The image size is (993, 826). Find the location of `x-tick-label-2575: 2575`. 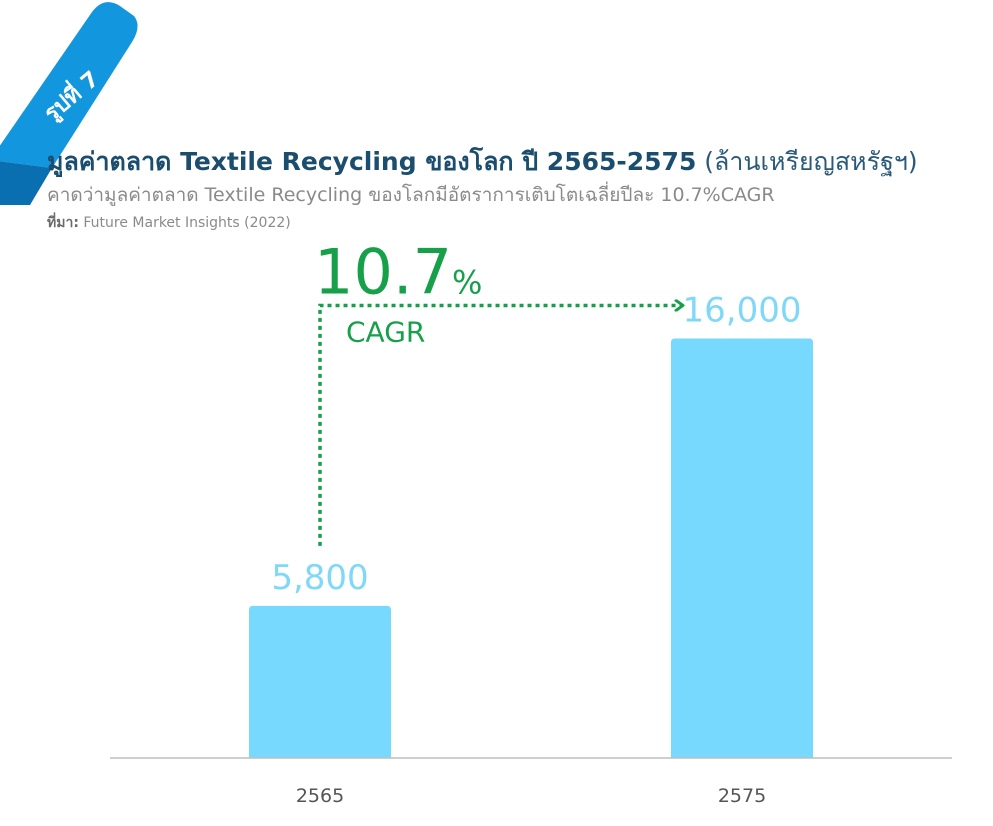

x-tick-label-2575: 2575 is located at coordinates (742, 796).